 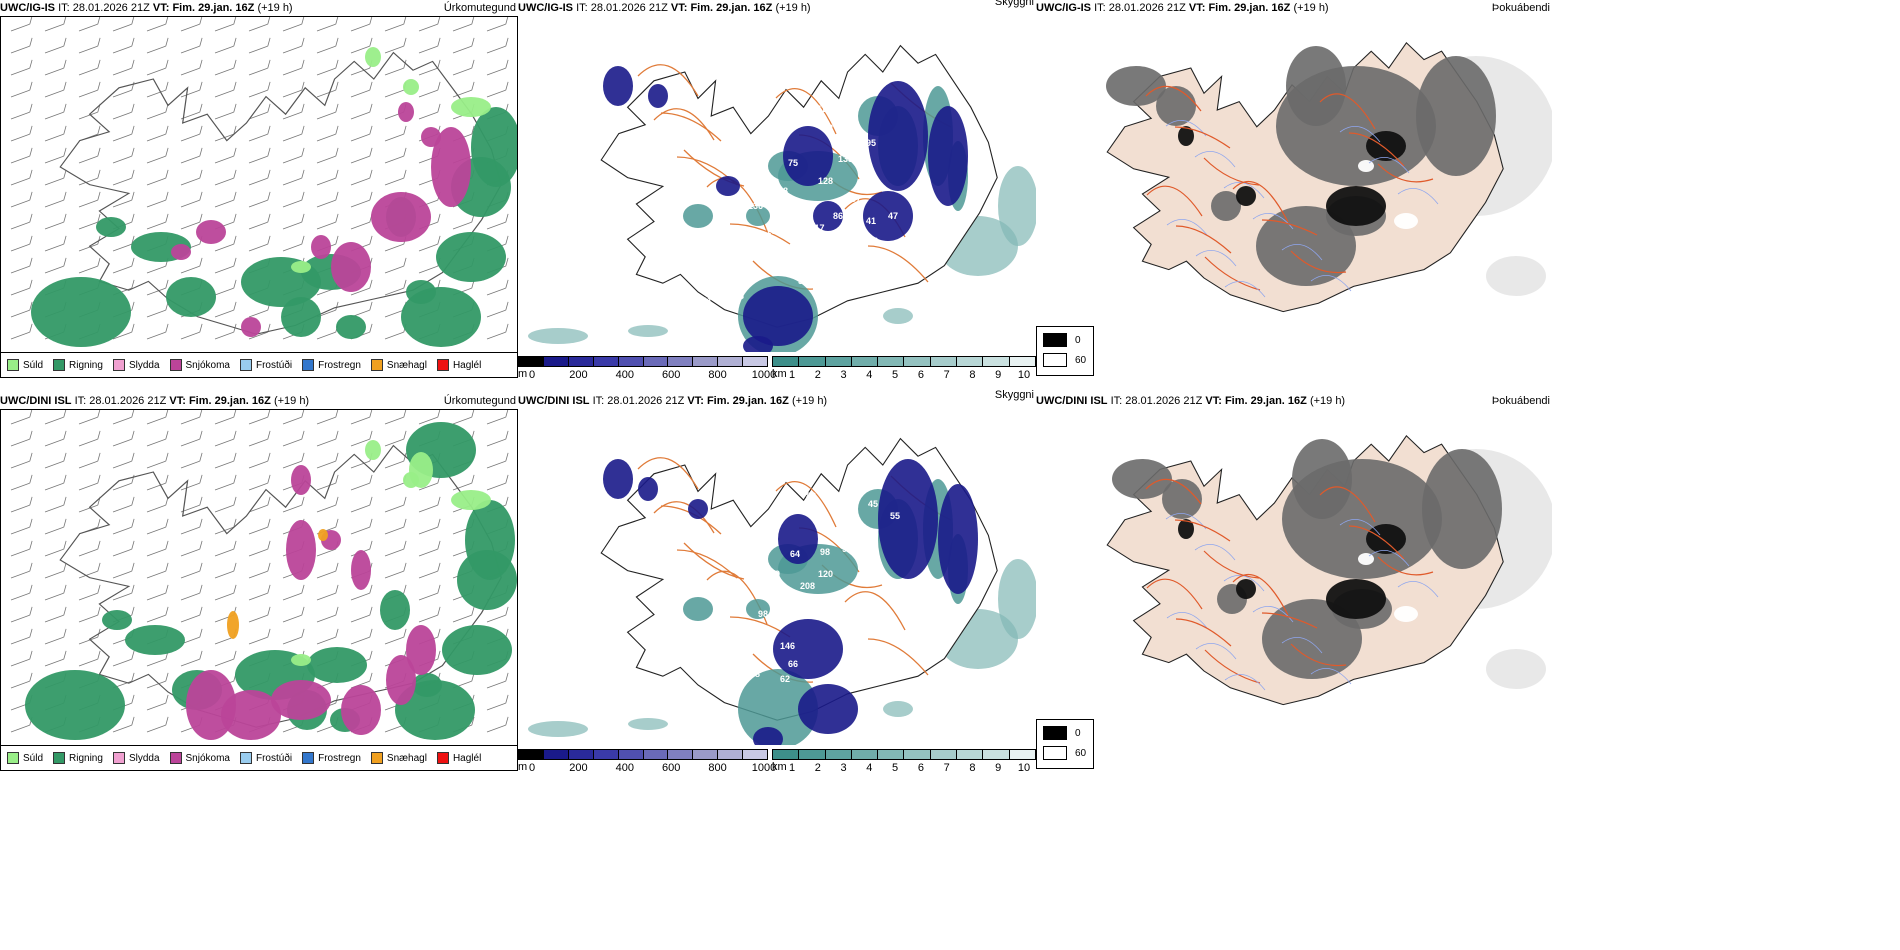 What do you see at coordinates (792, 768) in the screenshot?
I see `visibility-tick-label: 1` at bounding box center [792, 768].